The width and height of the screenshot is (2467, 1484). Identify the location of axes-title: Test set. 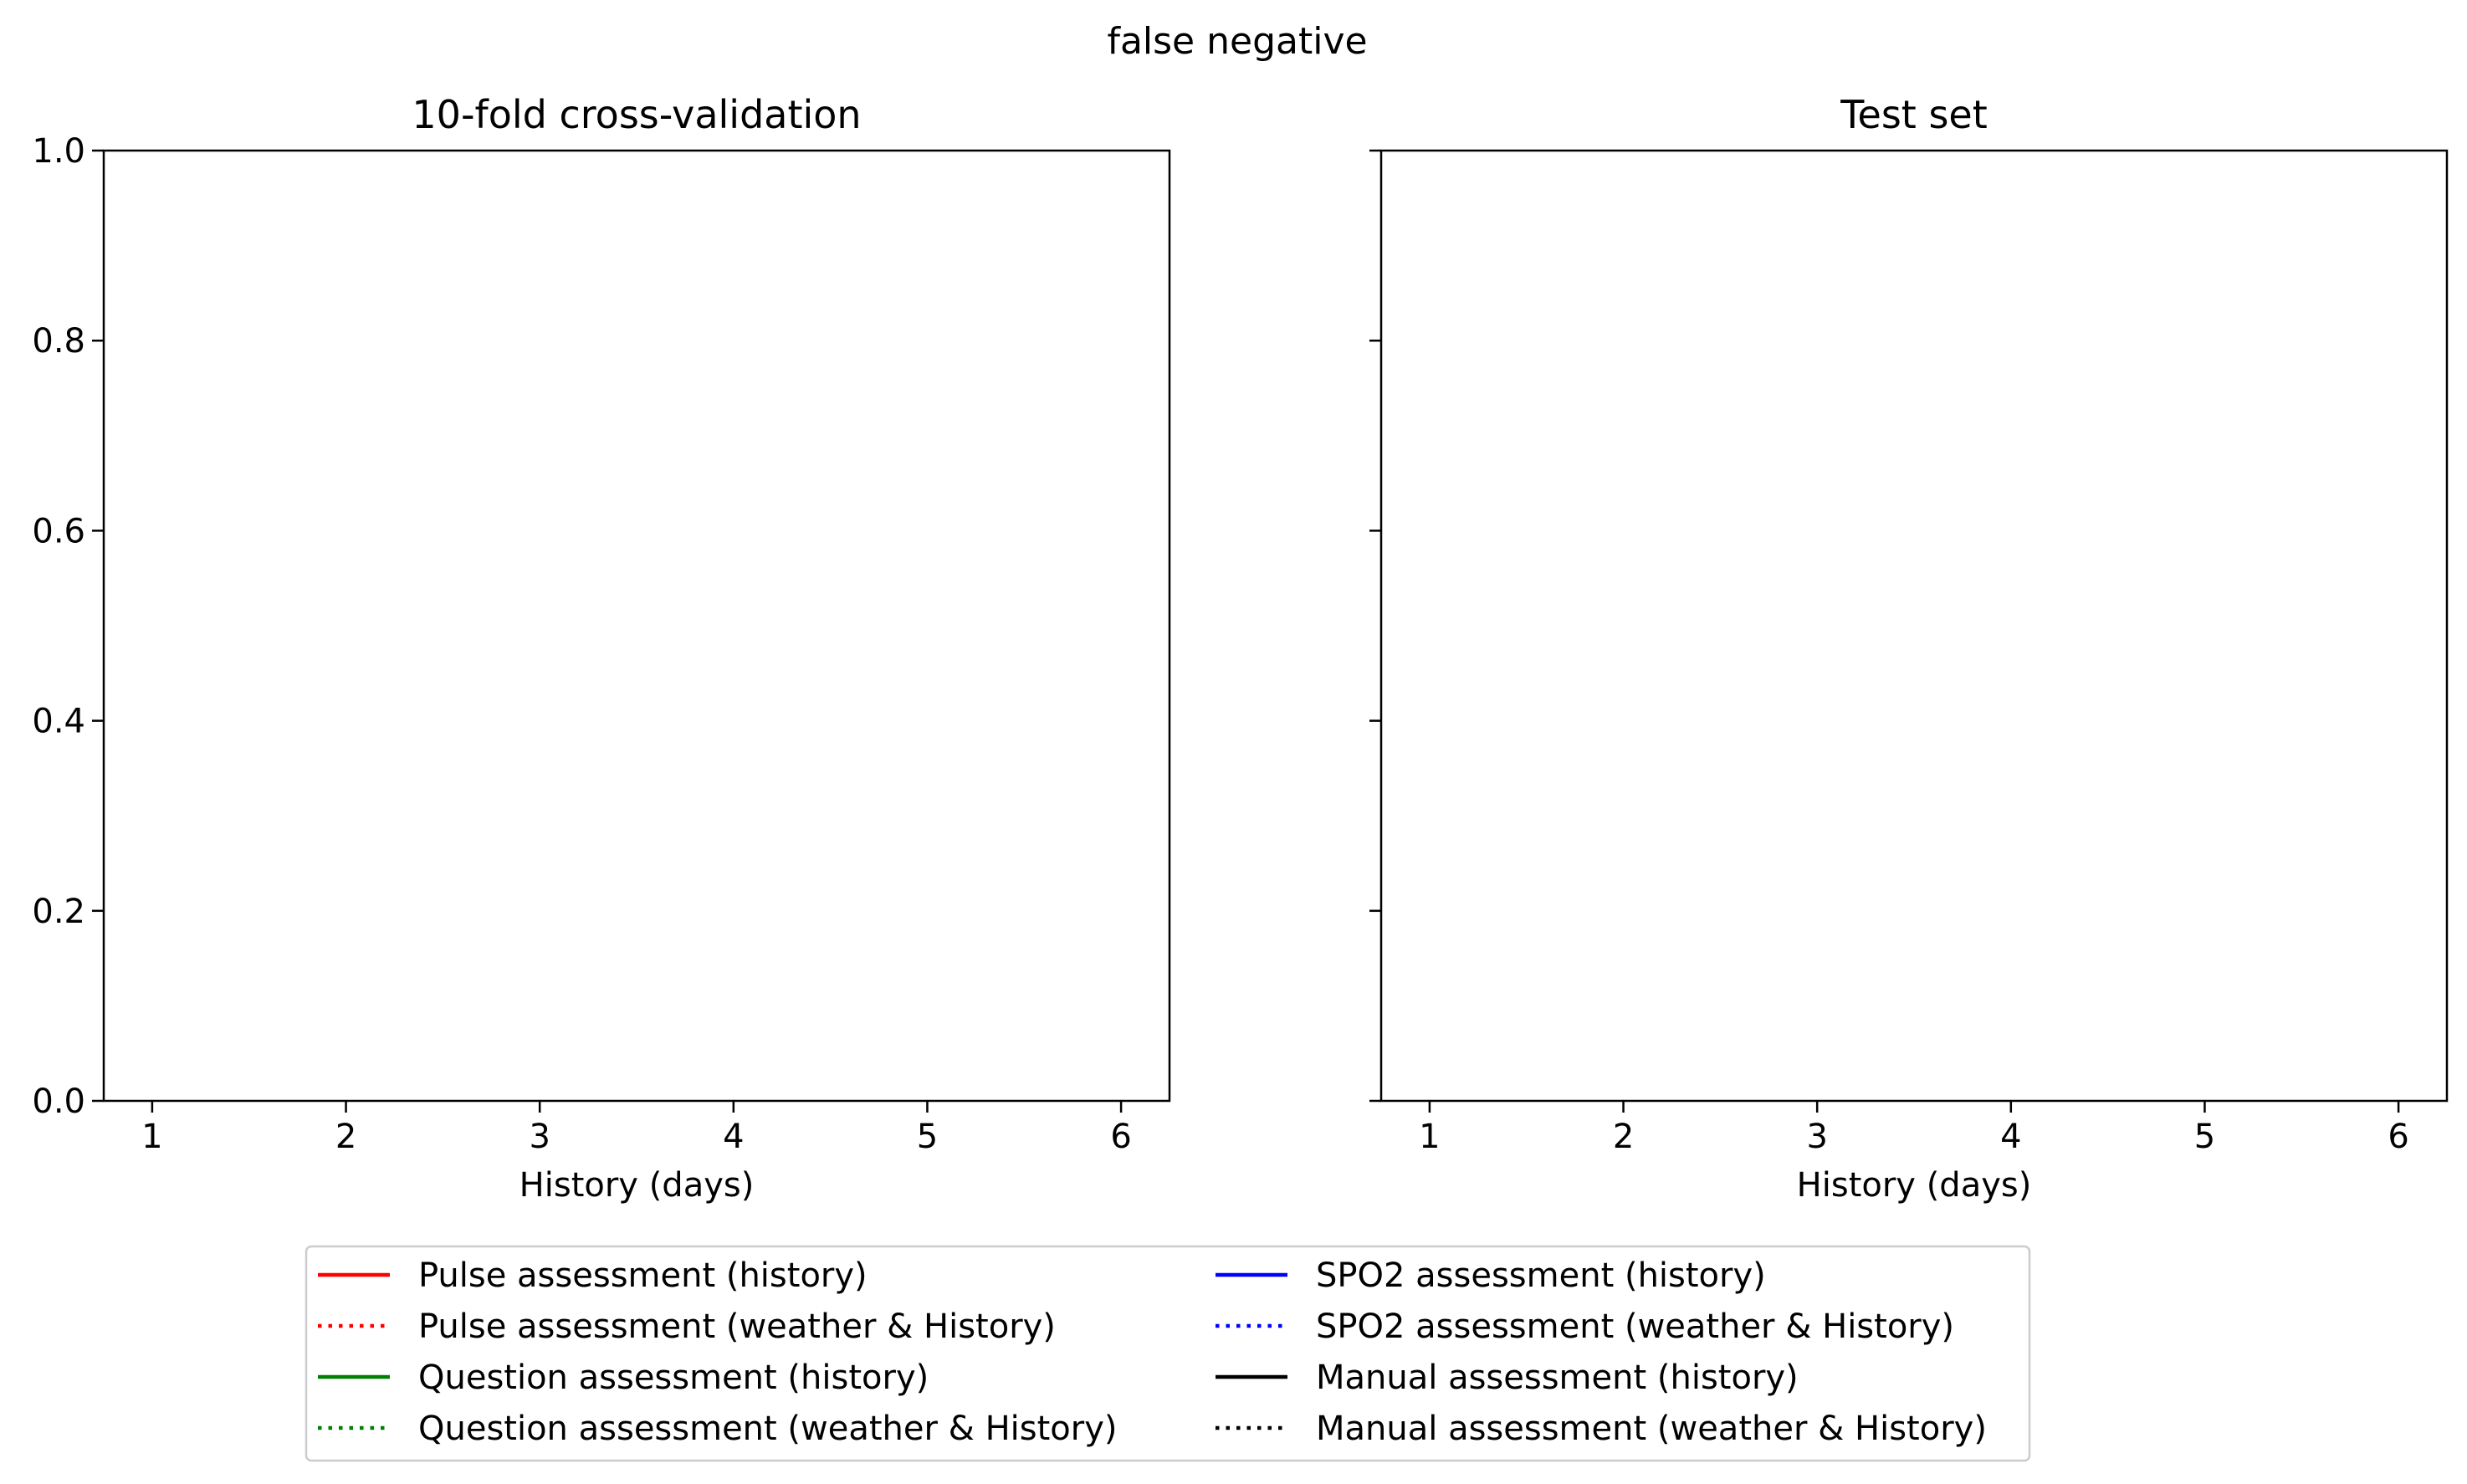
(1914, 114).